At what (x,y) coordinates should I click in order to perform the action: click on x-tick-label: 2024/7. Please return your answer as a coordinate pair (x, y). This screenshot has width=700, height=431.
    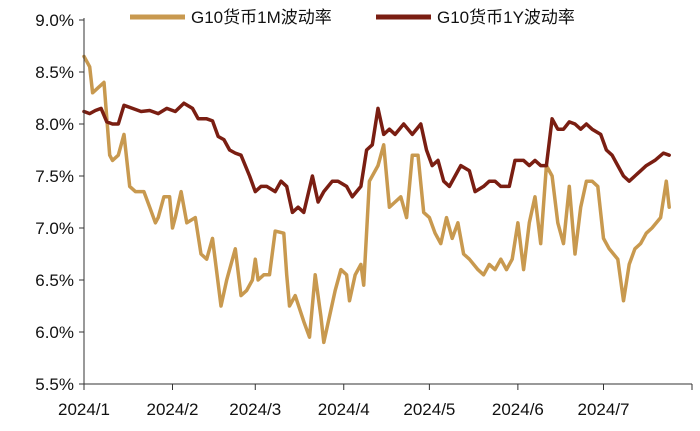
    Looking at the image, I should click on (604, 409).